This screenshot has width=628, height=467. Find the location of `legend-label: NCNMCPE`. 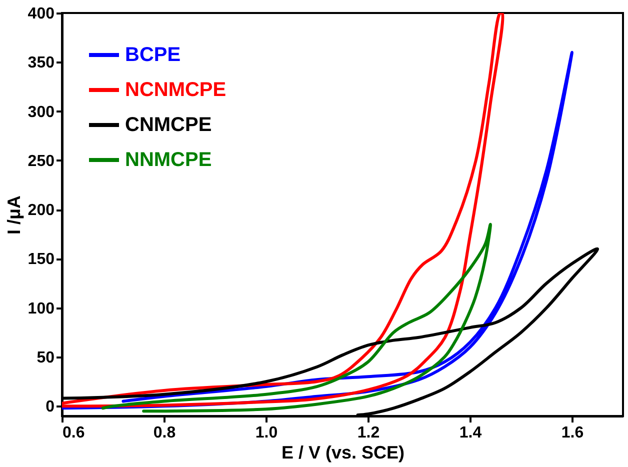

legend-label: NCNMCPE is located at coordinates (175, 90).